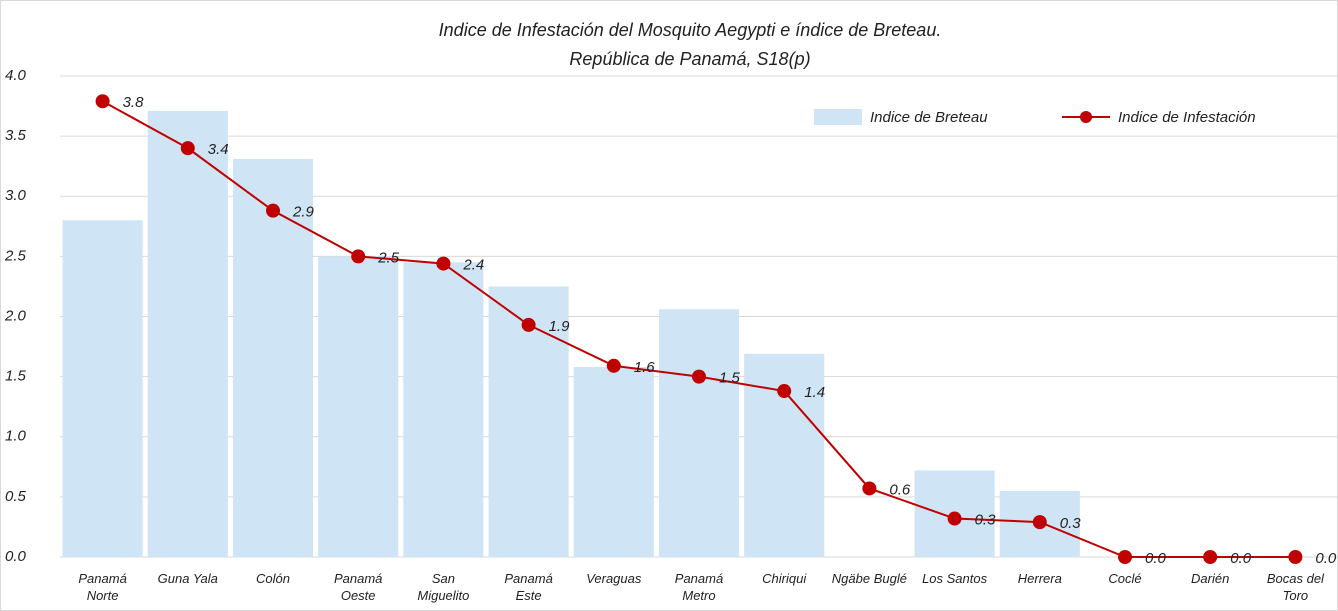  Describe the element at coordinates (16, 436) in the screenshot. I see `y-tick-label: 1.0` at that location.